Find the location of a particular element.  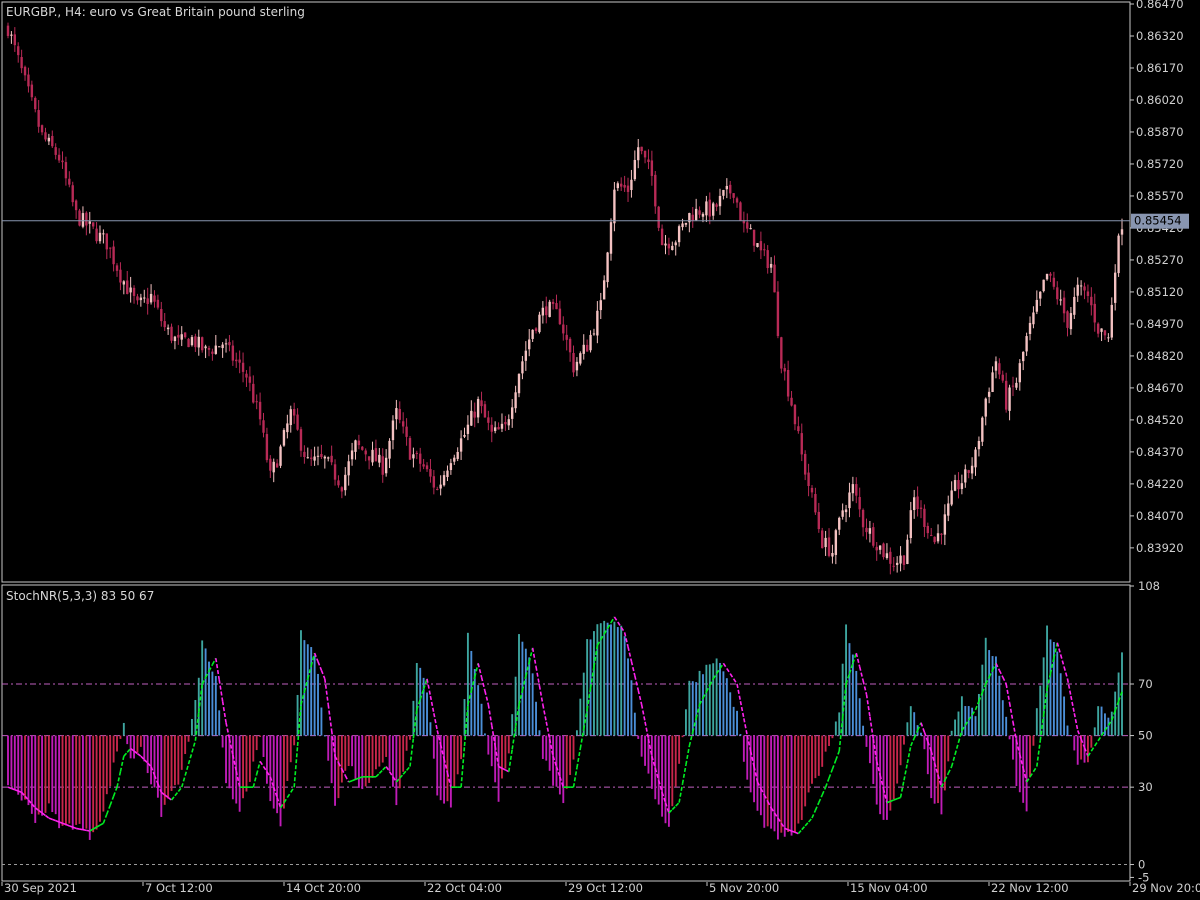

current-price-tag-background is located at coordinates (1160, 221).